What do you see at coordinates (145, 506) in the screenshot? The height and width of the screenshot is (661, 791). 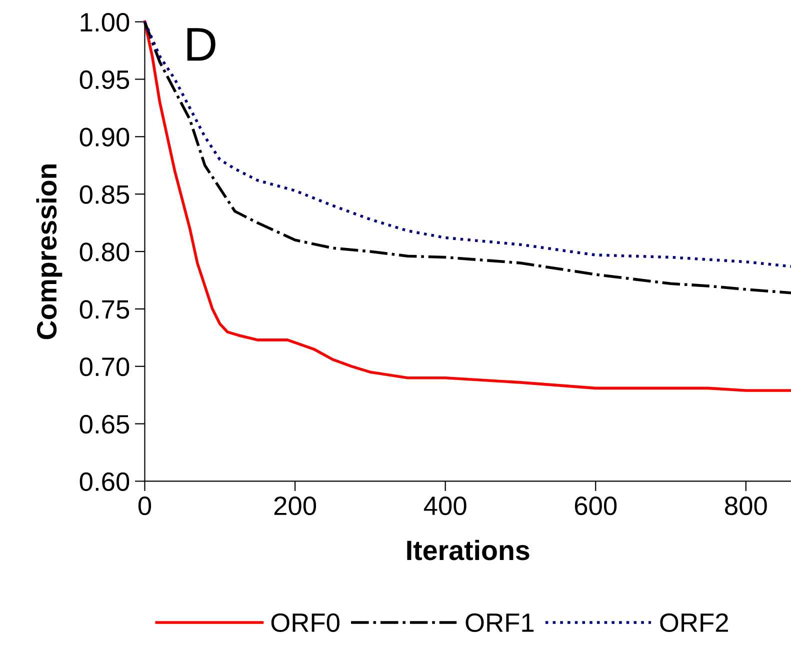 I see `x-tick-label: 0` at bounding box center [145, 506].